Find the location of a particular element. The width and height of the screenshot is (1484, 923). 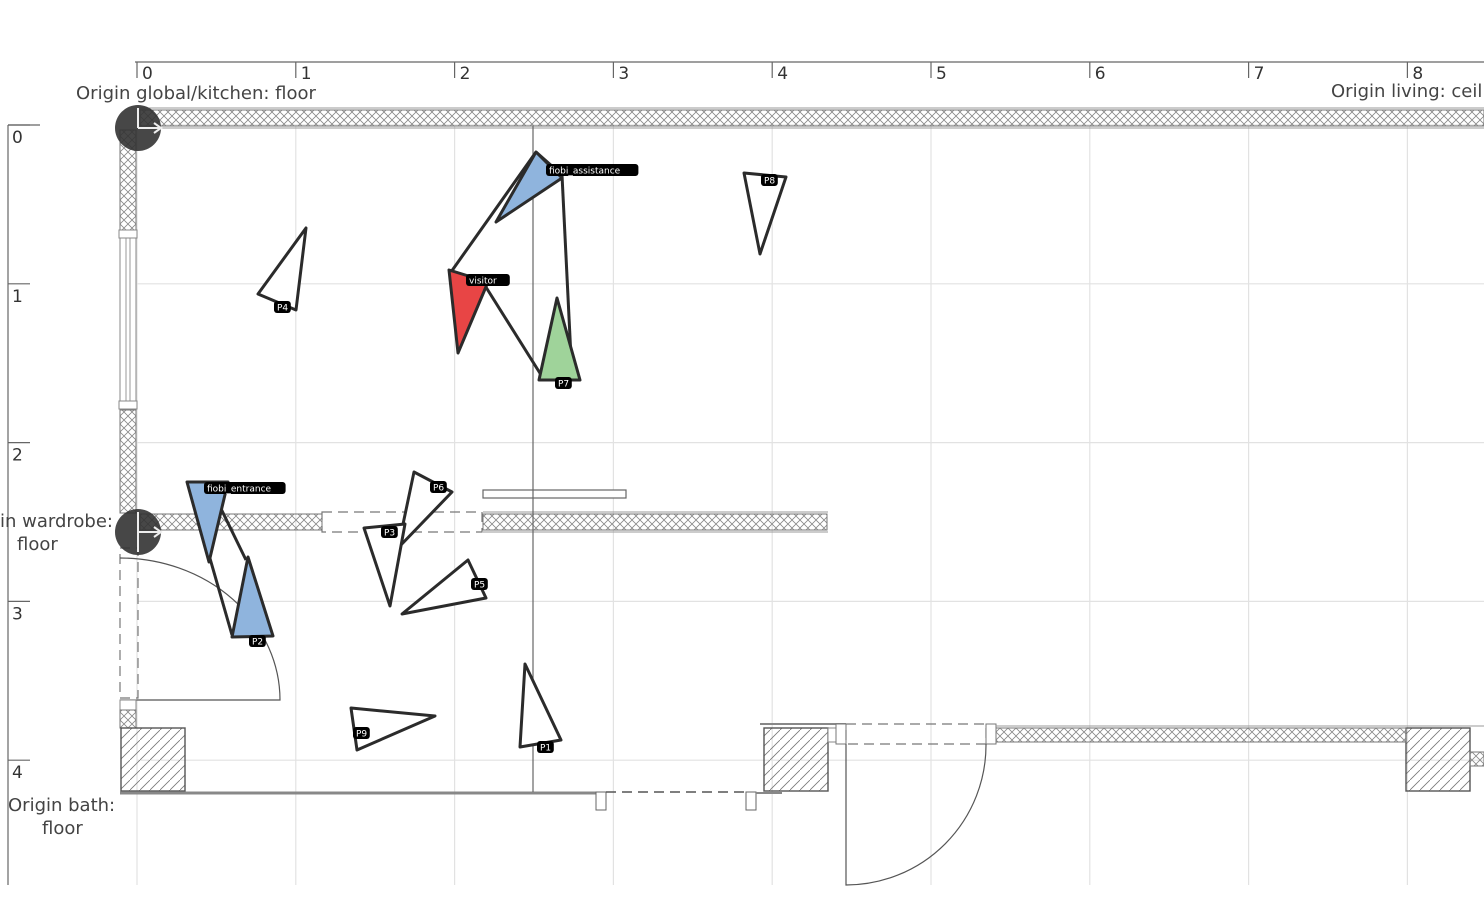

pillar-bottom-middle is located at coordinates (796, 759).